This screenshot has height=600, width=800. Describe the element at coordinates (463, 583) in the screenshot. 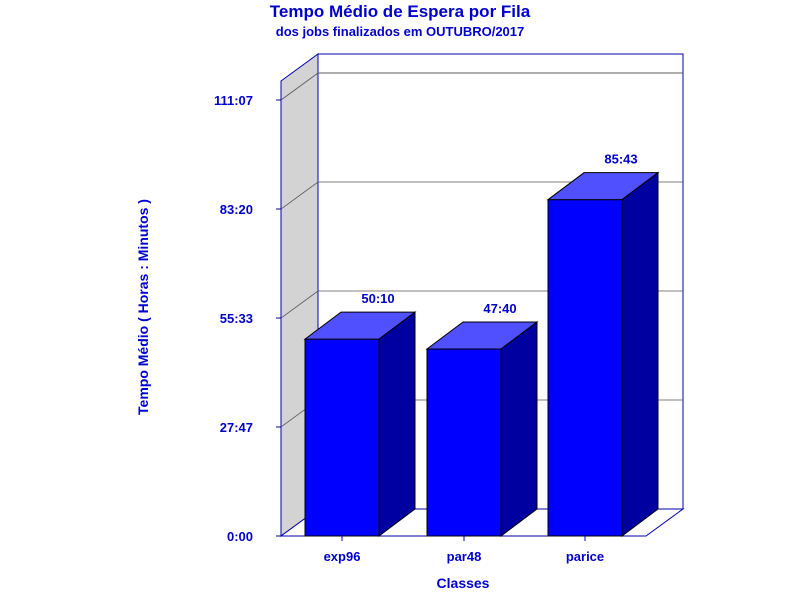

I see `x-axis-label: Classes` at that location.